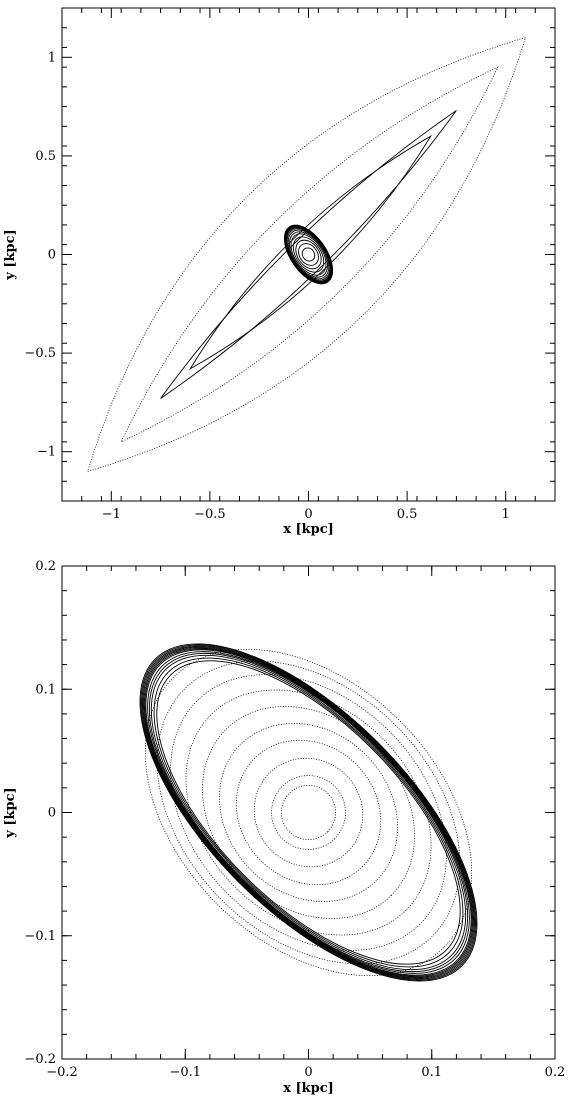  I want to click on x-tick-label: −0.1, so click(185, 1072).